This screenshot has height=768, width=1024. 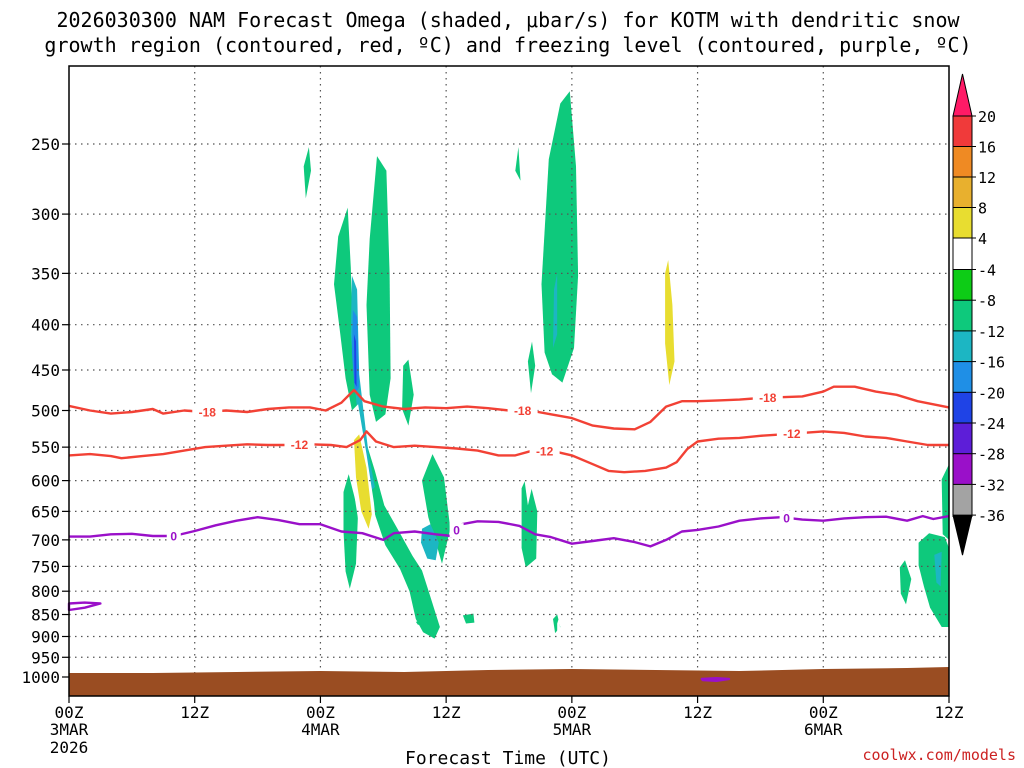 I want to click on y-tick-label-250: 250, so click(x=45, y=144).